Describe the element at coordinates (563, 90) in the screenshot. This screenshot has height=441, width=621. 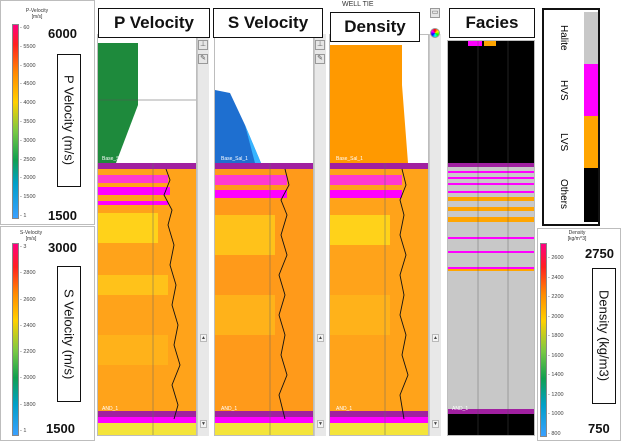
I see `facies-legend-label-hvs: HVS` at that location.